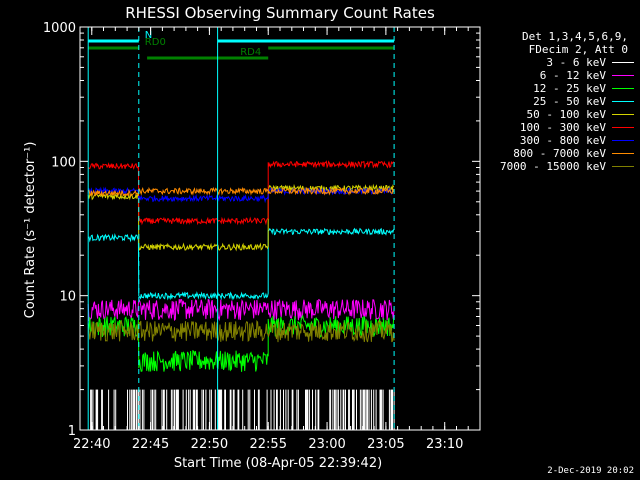 The image size is (640, 480). What do you see at coordinates (241, 217) in the screenshot?
I see `series-50-100-kev` at bounding box center [241, 217].